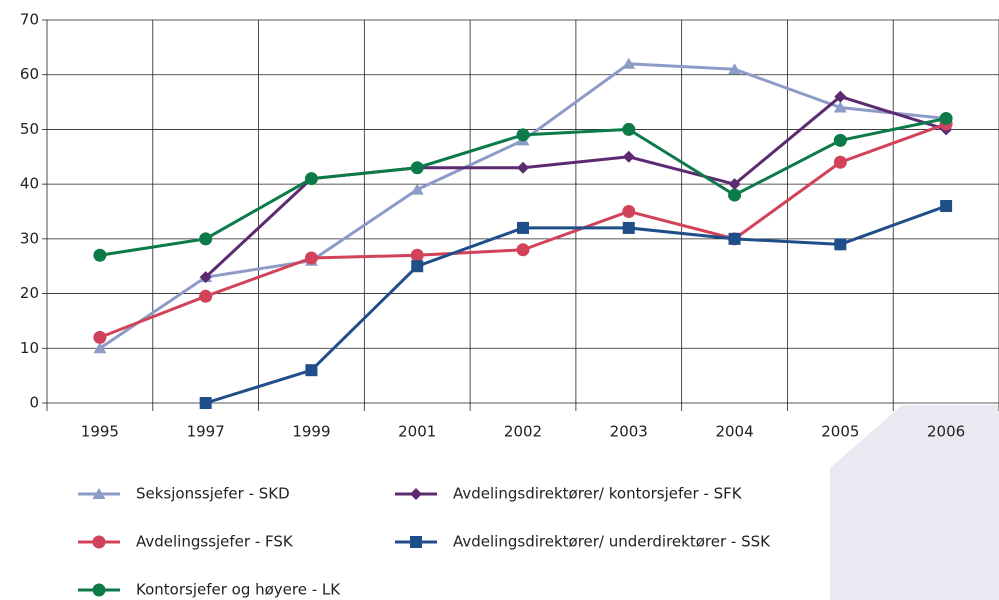 This screenshot has height=600, width=999. I want to click on legend-label: Seksjonssjefer - SKD, so click(213, 494).